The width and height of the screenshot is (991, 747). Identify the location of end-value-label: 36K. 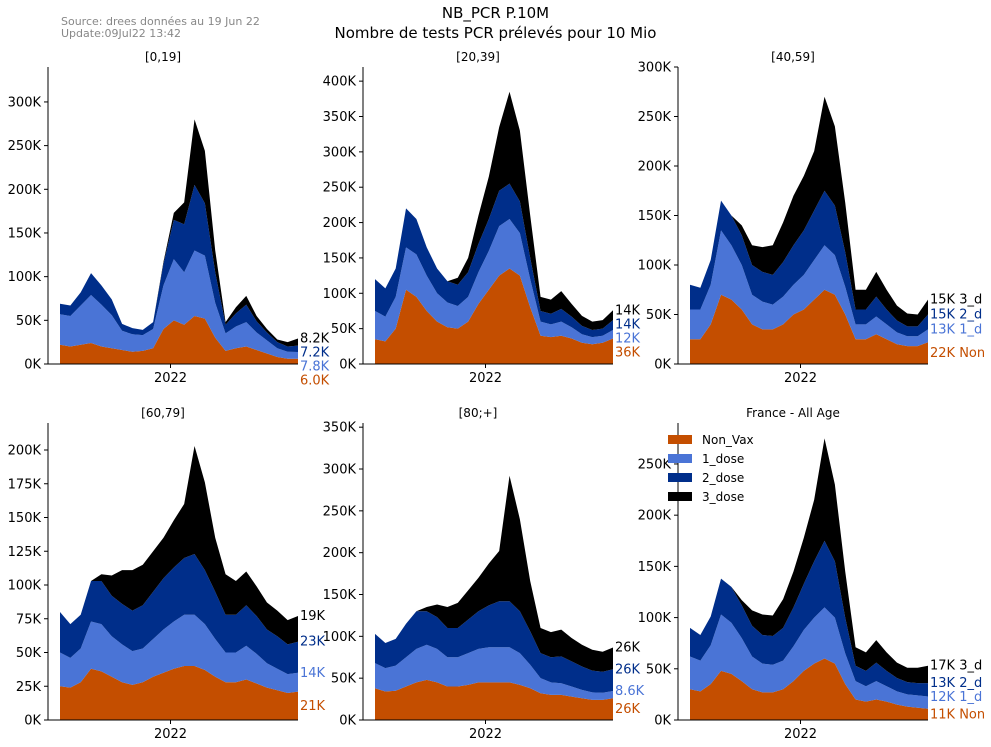
(628, 352).